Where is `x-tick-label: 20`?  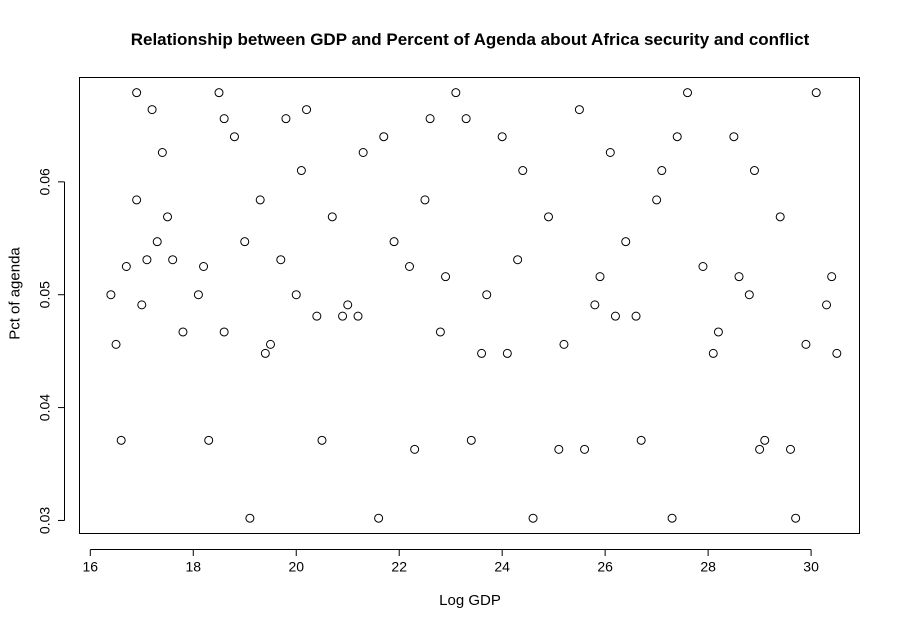
x-tick-label: 20 is located at coordinates (296, 567).